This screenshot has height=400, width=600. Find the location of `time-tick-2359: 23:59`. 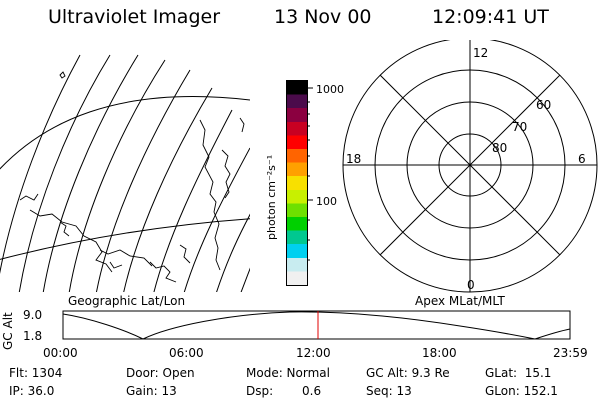

time-tick-2359: 23:59 is located at coordinates (570, 353).